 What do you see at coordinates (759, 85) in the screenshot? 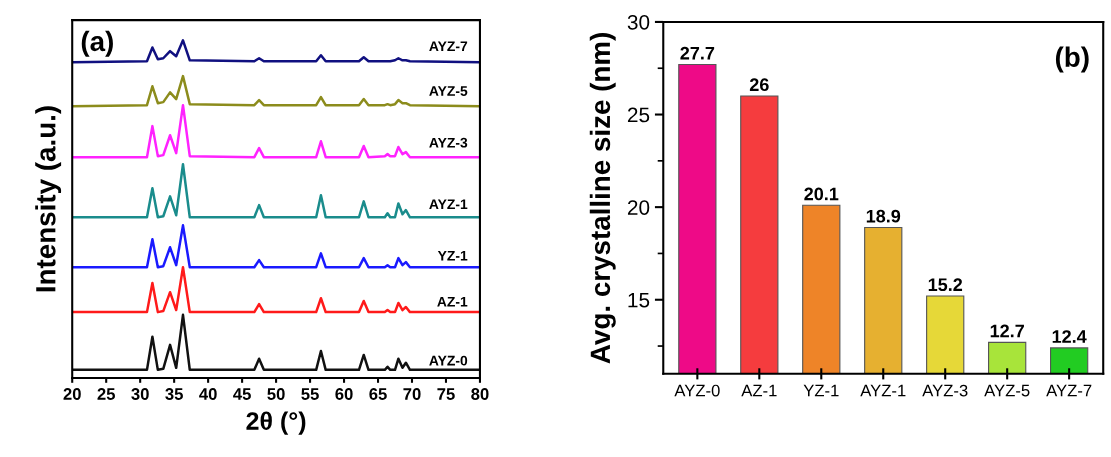
I see `data-label: 26` at bounding box center [759, 85].